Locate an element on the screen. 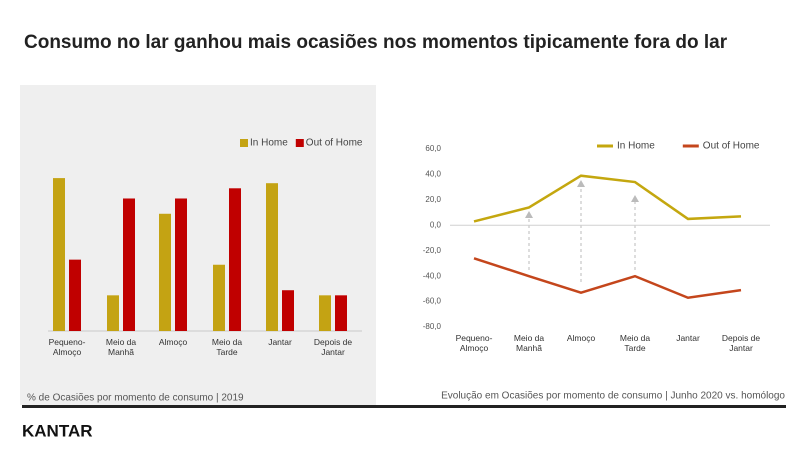 Image resolution: width=810 pixels, height=455 pixels. y-tick-label: 0,0 is located at coordinates (436, 224).